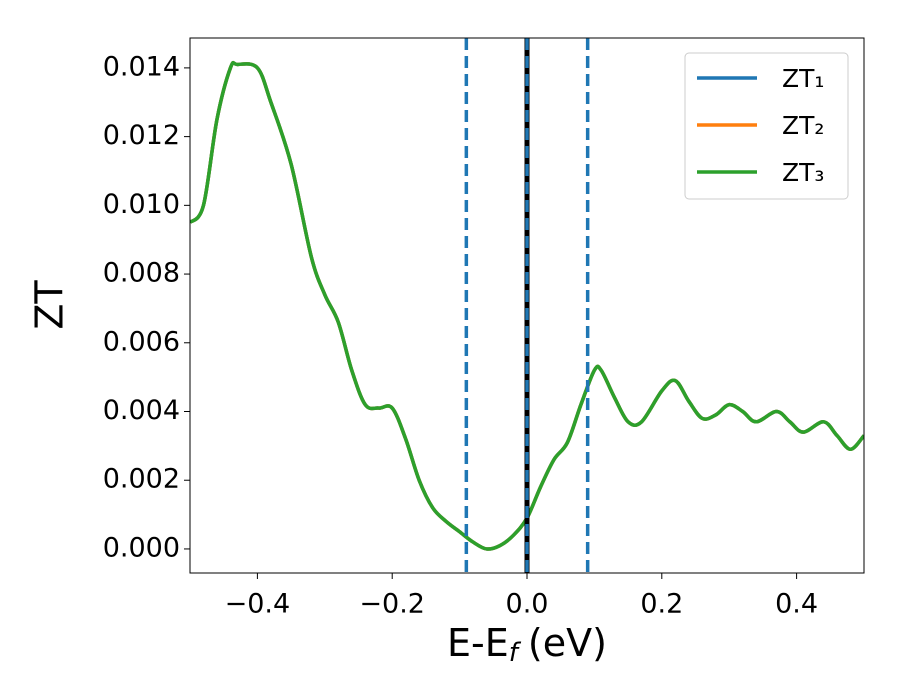 The image size is (900, 700). Describe the element at coordinates (527, 644) in the screenshot. I see `x-axis-label: E-Ef (eV)` at that location.